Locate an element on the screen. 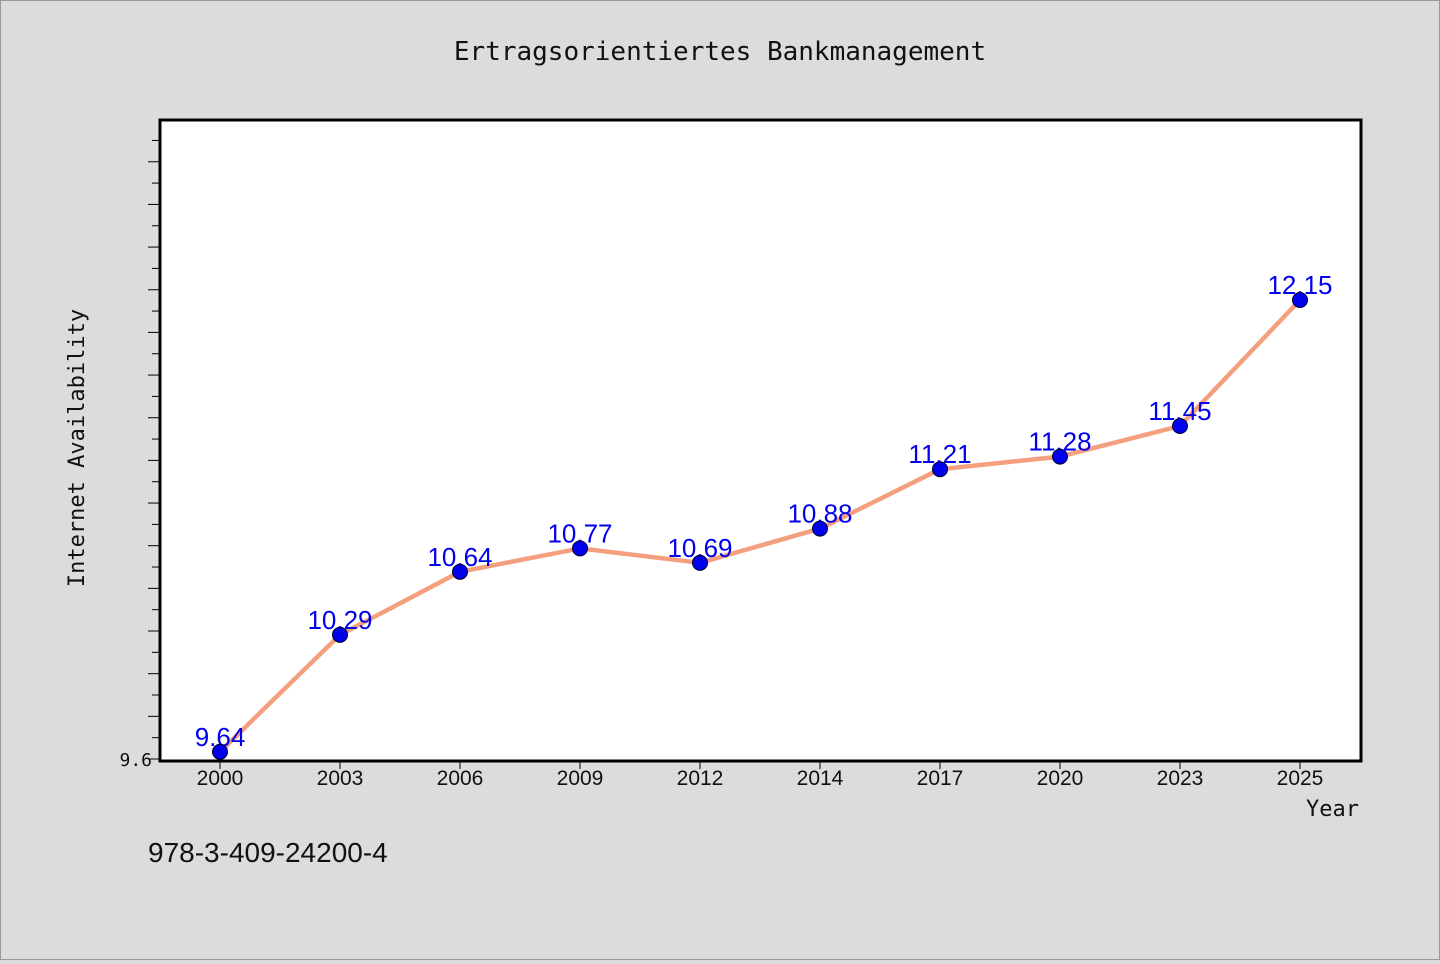 The height and width of the screenshot is (964, 1440). x-axis-ticks is located at coordinates (760, 765).